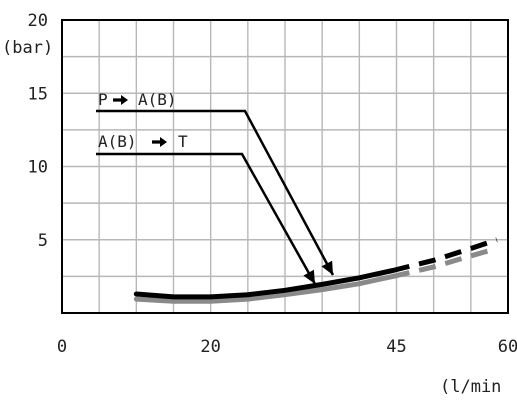  I want to click on chart-curves, so click(315, 270).